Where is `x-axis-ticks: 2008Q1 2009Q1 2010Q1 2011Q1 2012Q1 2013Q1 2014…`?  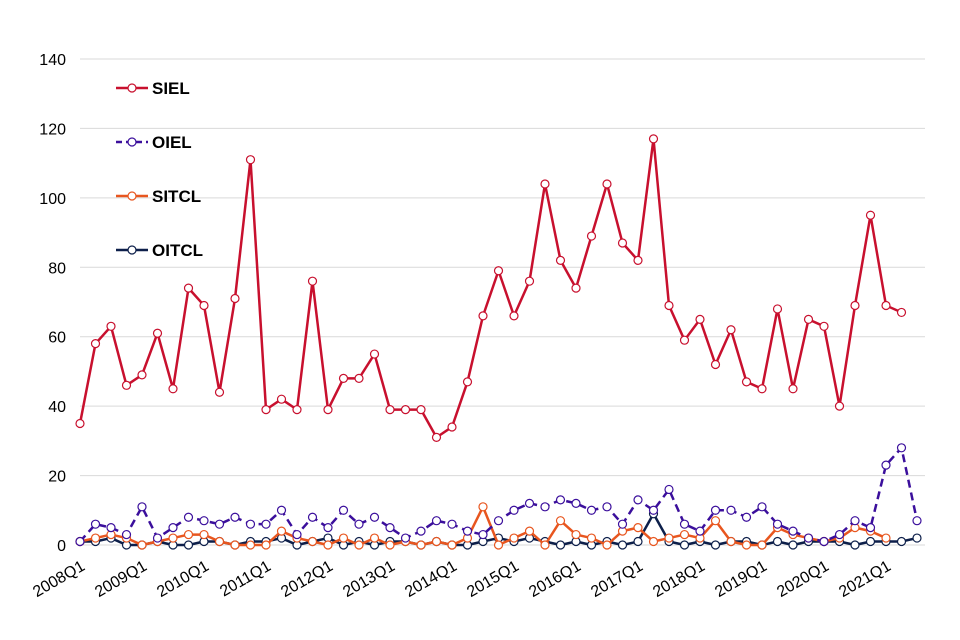
x-axis-ticks: 2008Q1 2009Q1 2010Q1 2011Q1 2012Q1 2013Q1 2014… is located at coordinates (462, 579).